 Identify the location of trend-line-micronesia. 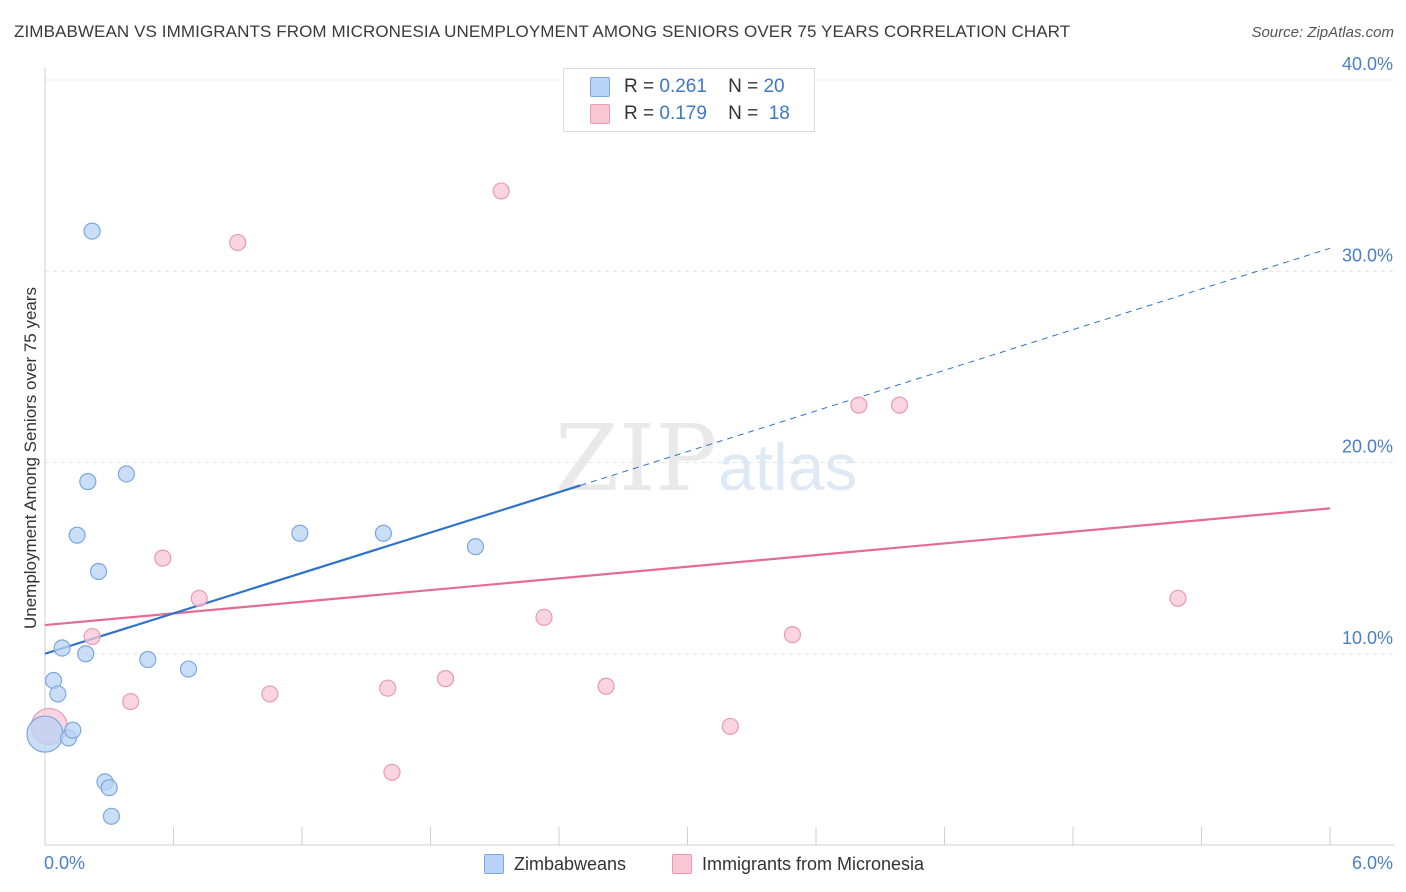
(687, 567).